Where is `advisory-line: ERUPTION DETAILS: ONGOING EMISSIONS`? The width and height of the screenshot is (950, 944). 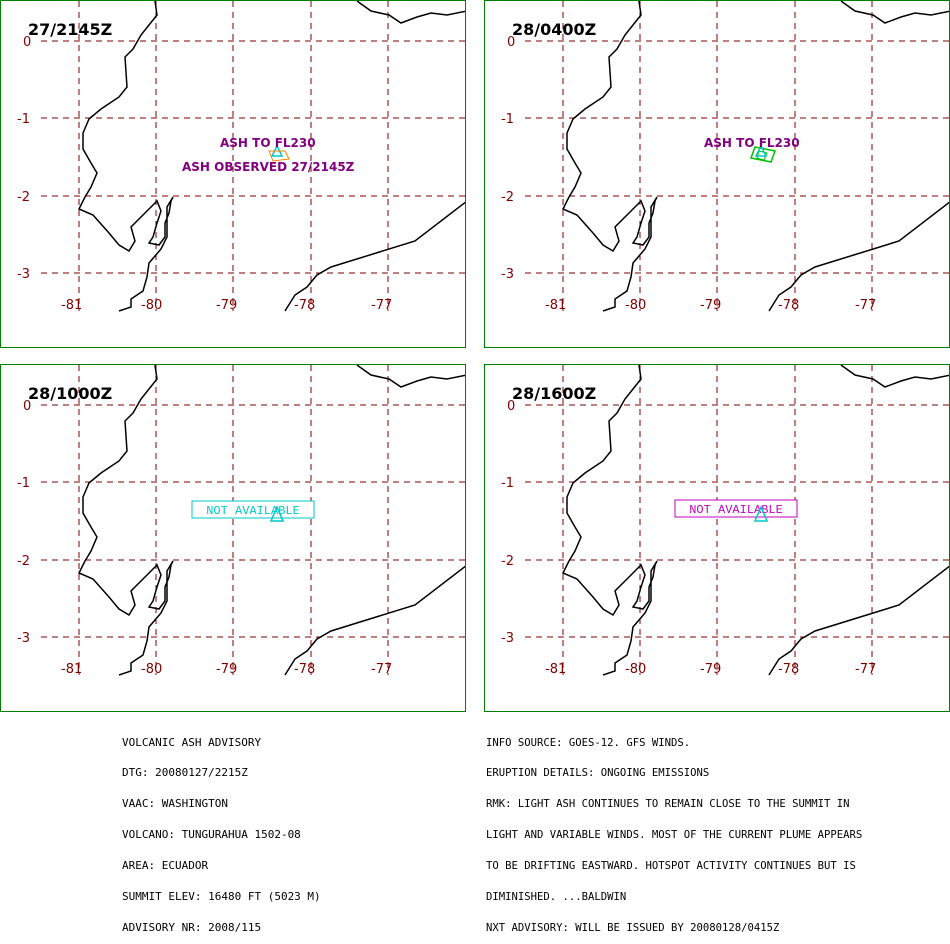
advisory-line: ERUPTION DETAILS: ONGOING EMISSIONS is located at coordinates (598, 773).